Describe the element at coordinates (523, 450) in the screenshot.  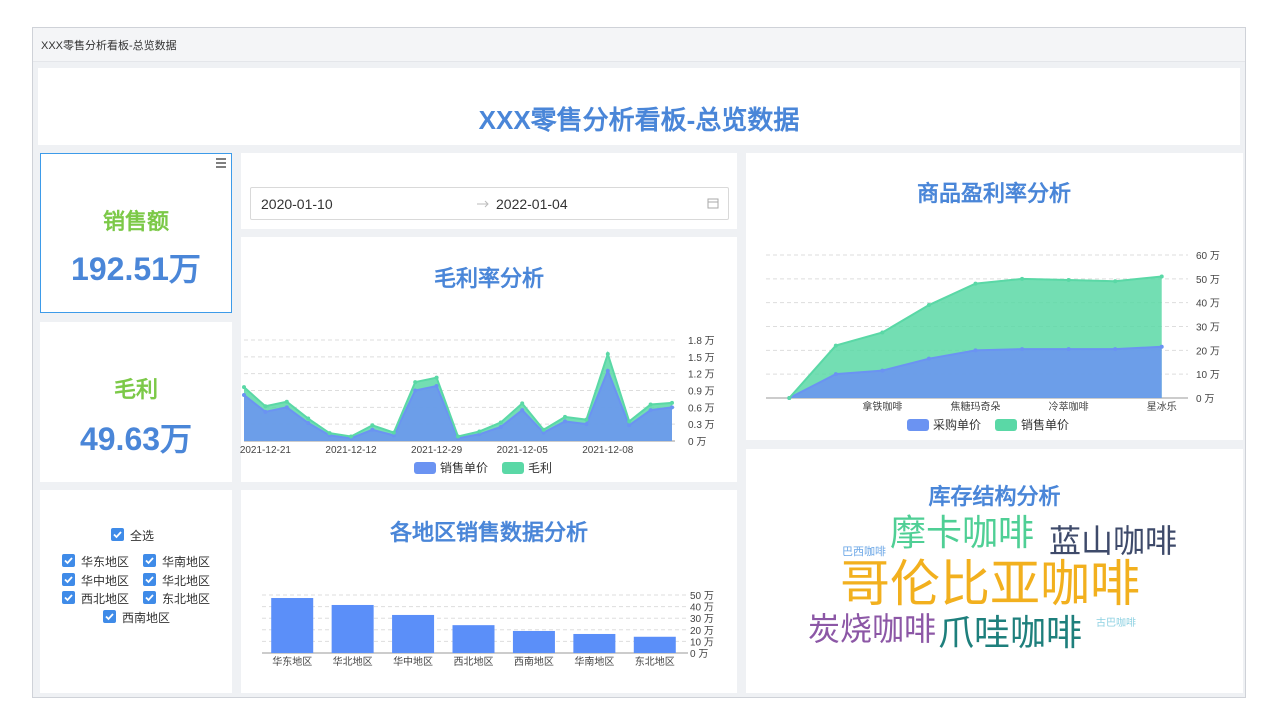
I see `x-tick-label: 2021-12-05` at that location.